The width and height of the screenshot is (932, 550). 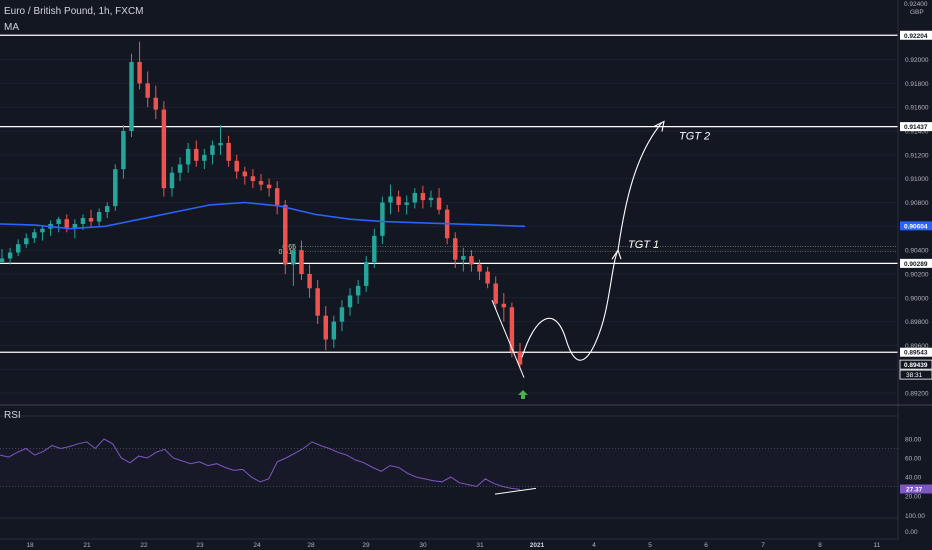 I want to click on rsi-band, so click(x=449, y=467).